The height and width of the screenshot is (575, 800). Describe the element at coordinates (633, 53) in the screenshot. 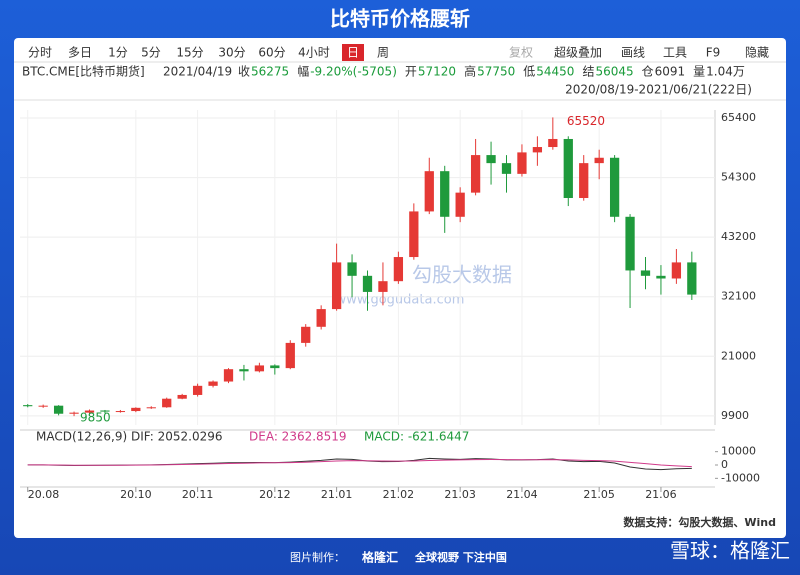

I see `tool: 画线` at that location.